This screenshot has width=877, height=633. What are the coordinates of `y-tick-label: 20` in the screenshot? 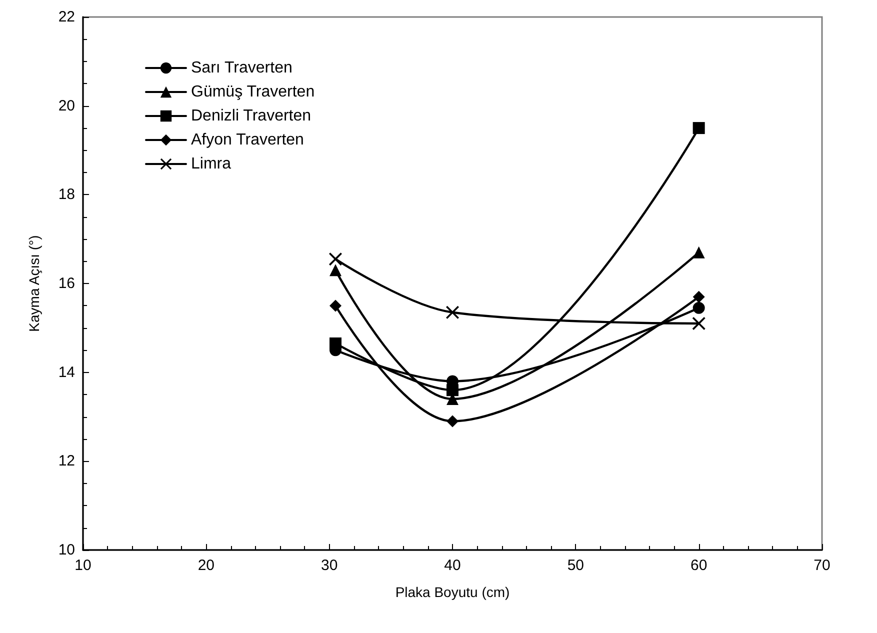 It's located at (66, 105).